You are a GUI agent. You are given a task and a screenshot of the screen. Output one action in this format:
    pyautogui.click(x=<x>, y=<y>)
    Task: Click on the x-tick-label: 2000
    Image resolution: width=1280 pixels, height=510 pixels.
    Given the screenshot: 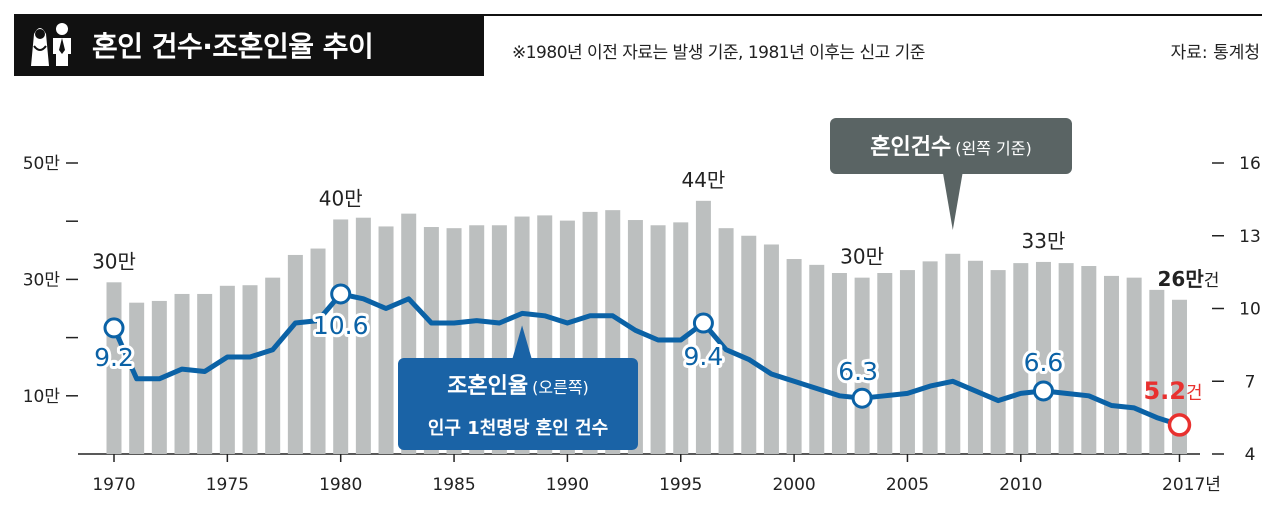 What is the action you would take?
    pyautogui.click(x=793, y=485)
    